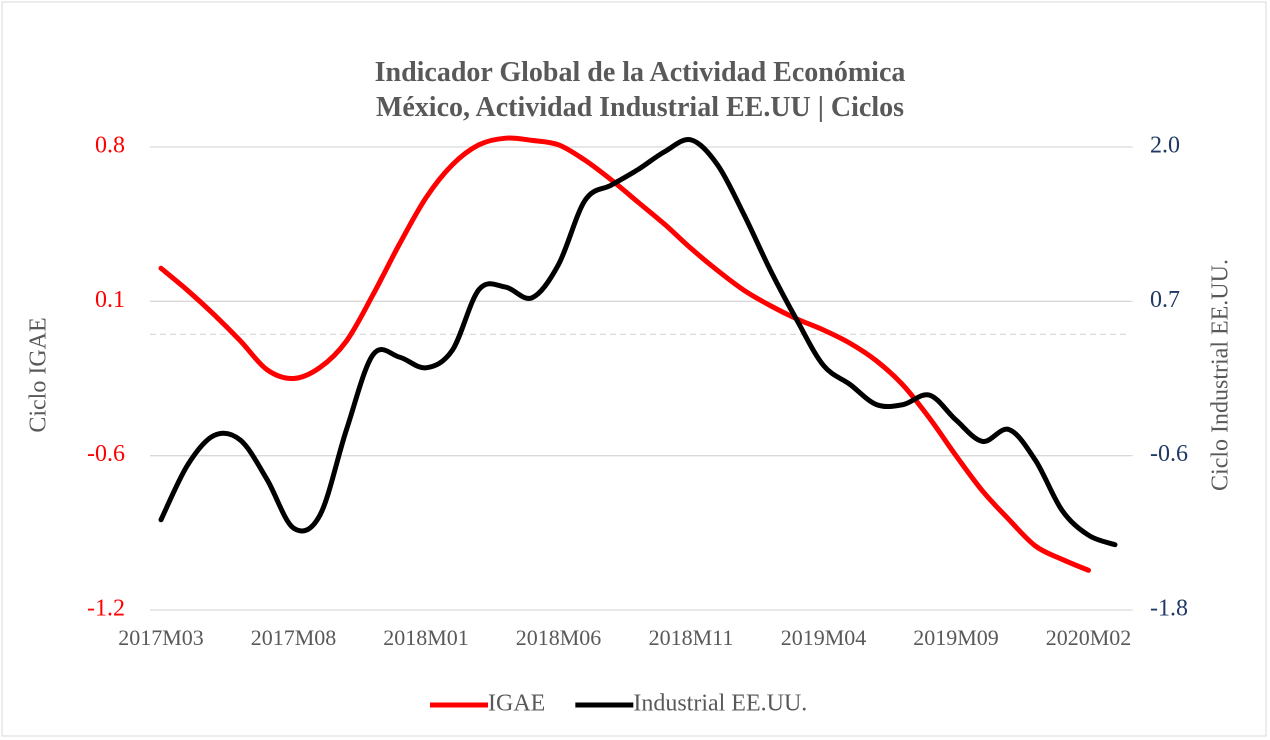 Image resolution: width=1270 pixels, height=740 pixels. I want to click on x-tick-label: 2019M04, so click(824, 637).